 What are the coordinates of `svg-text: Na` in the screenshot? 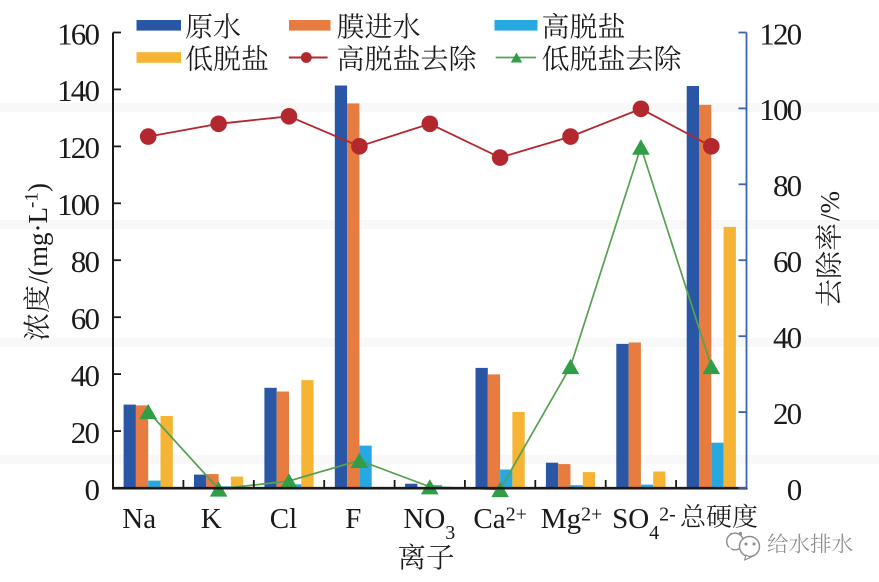 It's located at (139, 519).